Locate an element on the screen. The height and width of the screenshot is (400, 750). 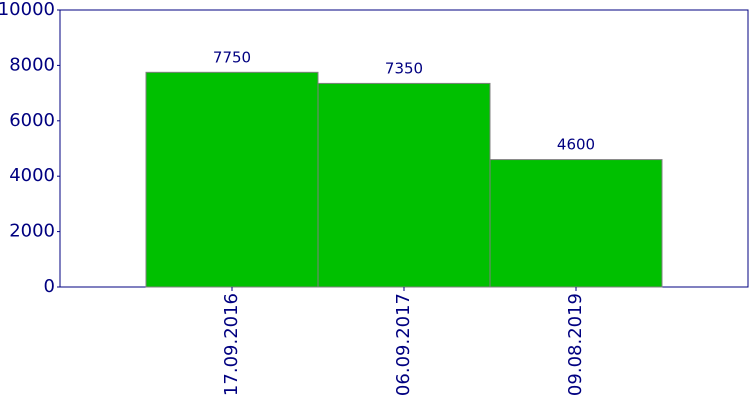
x-tick-label: 17.09.2016 is located at coordinates (231, 344).